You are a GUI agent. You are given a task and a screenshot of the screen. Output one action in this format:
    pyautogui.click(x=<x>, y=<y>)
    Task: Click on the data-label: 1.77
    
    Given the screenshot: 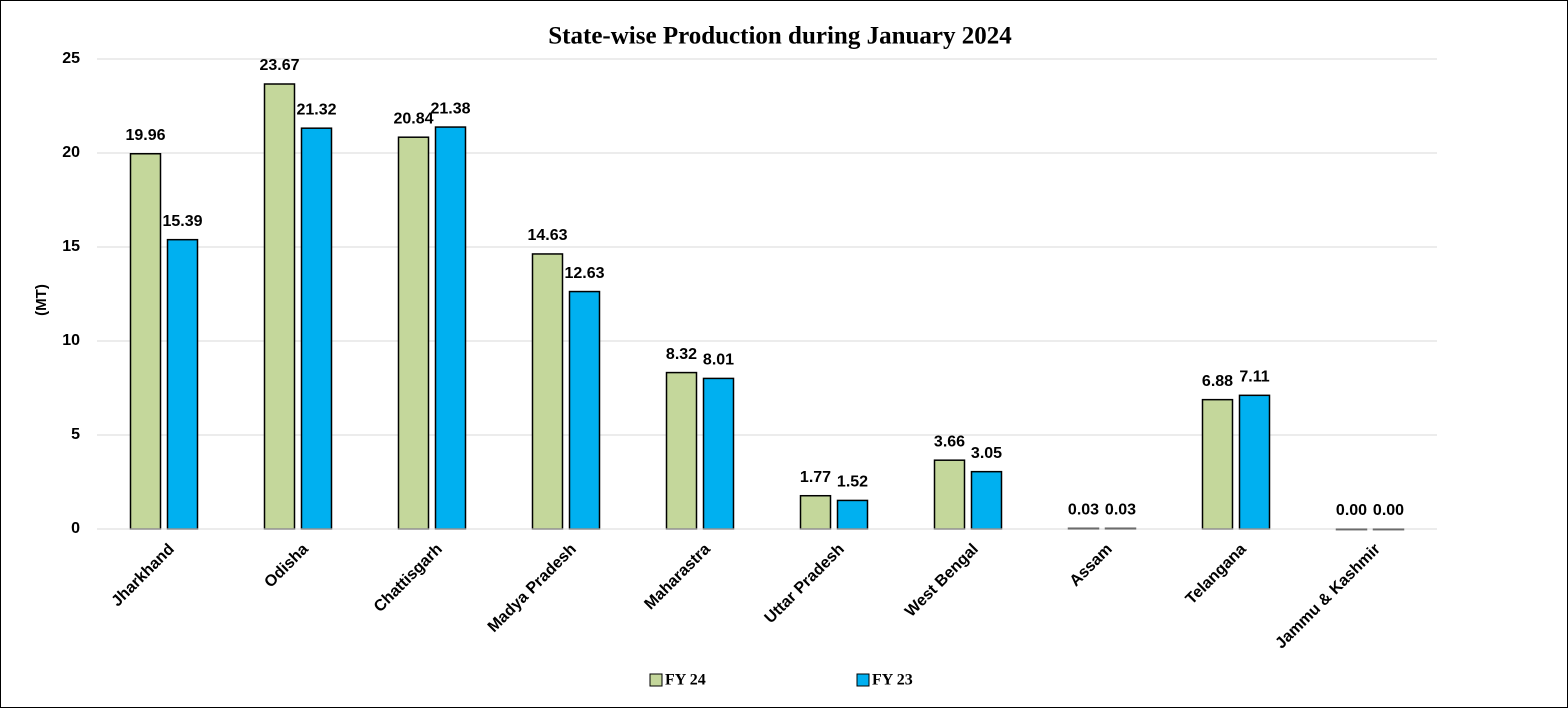 What is the action you would take?
    pyautogui.click(x=815, y=477)
    